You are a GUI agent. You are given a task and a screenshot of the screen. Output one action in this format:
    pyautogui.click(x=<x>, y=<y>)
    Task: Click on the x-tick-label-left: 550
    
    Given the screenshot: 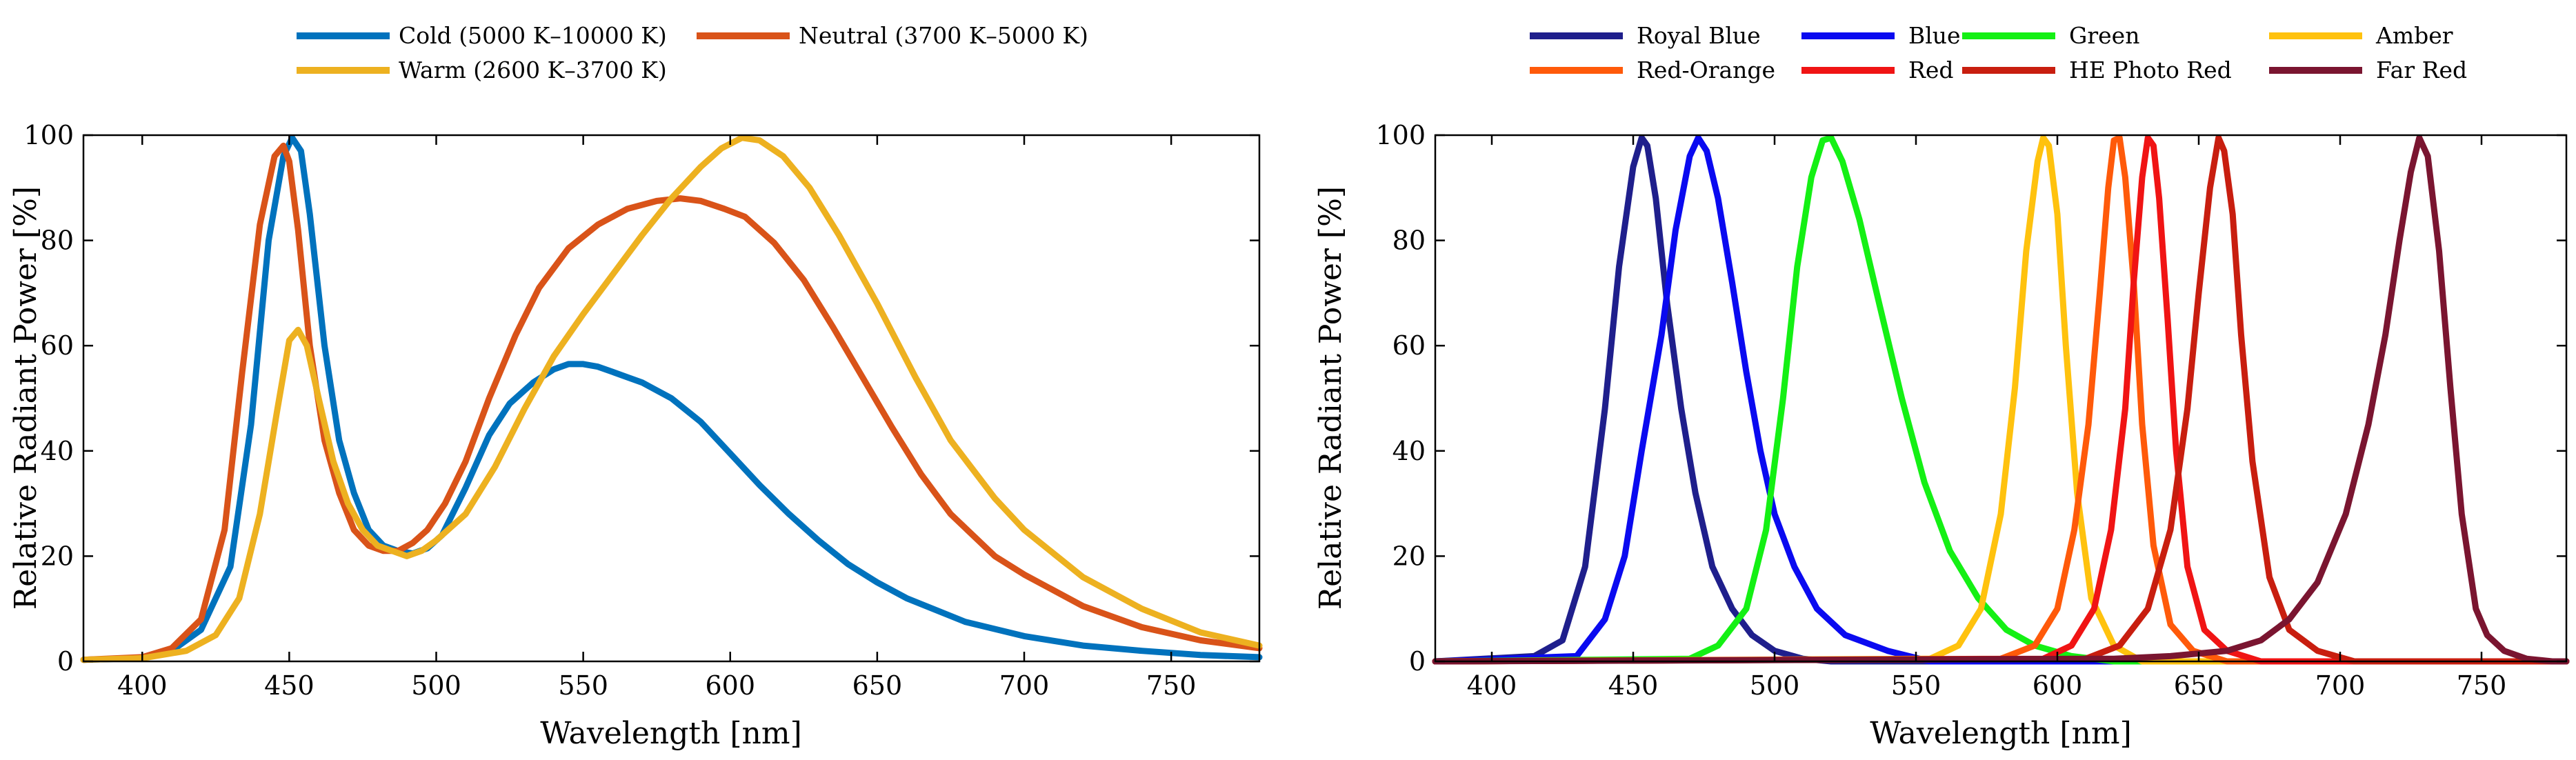 What is the action you would take?
    pyautogui.click(x=583, y=686)
    